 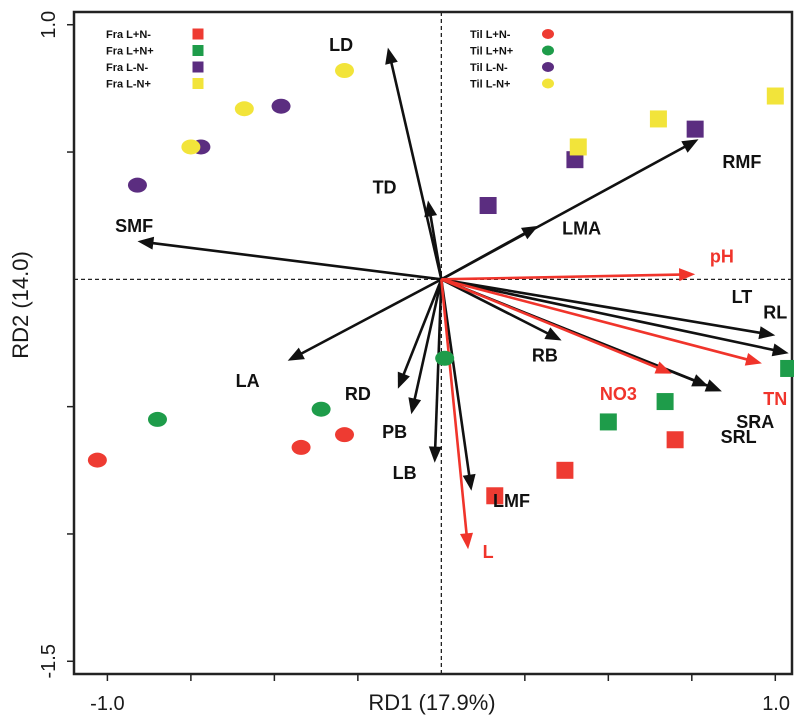 What do you see at coordinates (128, 35) in the screenshot?
I see `legend-label: Fra L+N-` at bounding box center [128, 35].